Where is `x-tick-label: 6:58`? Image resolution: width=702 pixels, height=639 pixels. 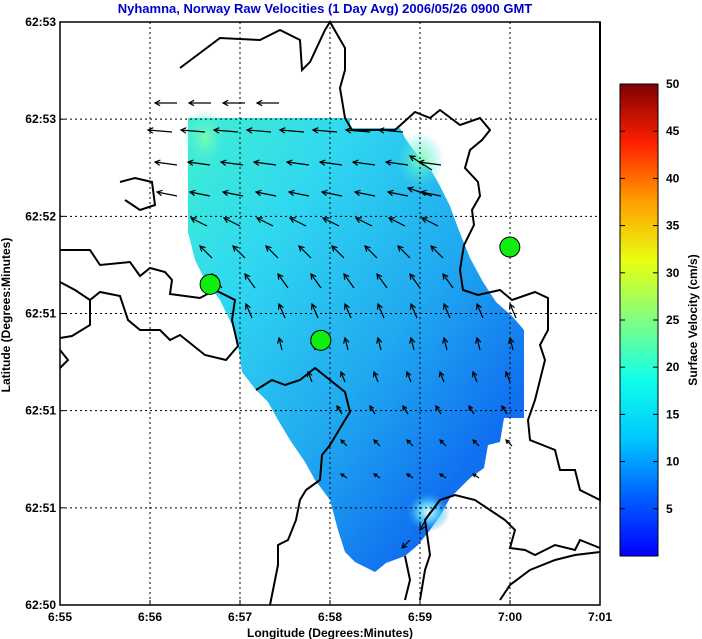
x-tick-label: 6:58 is located at coordinates (330, 617).